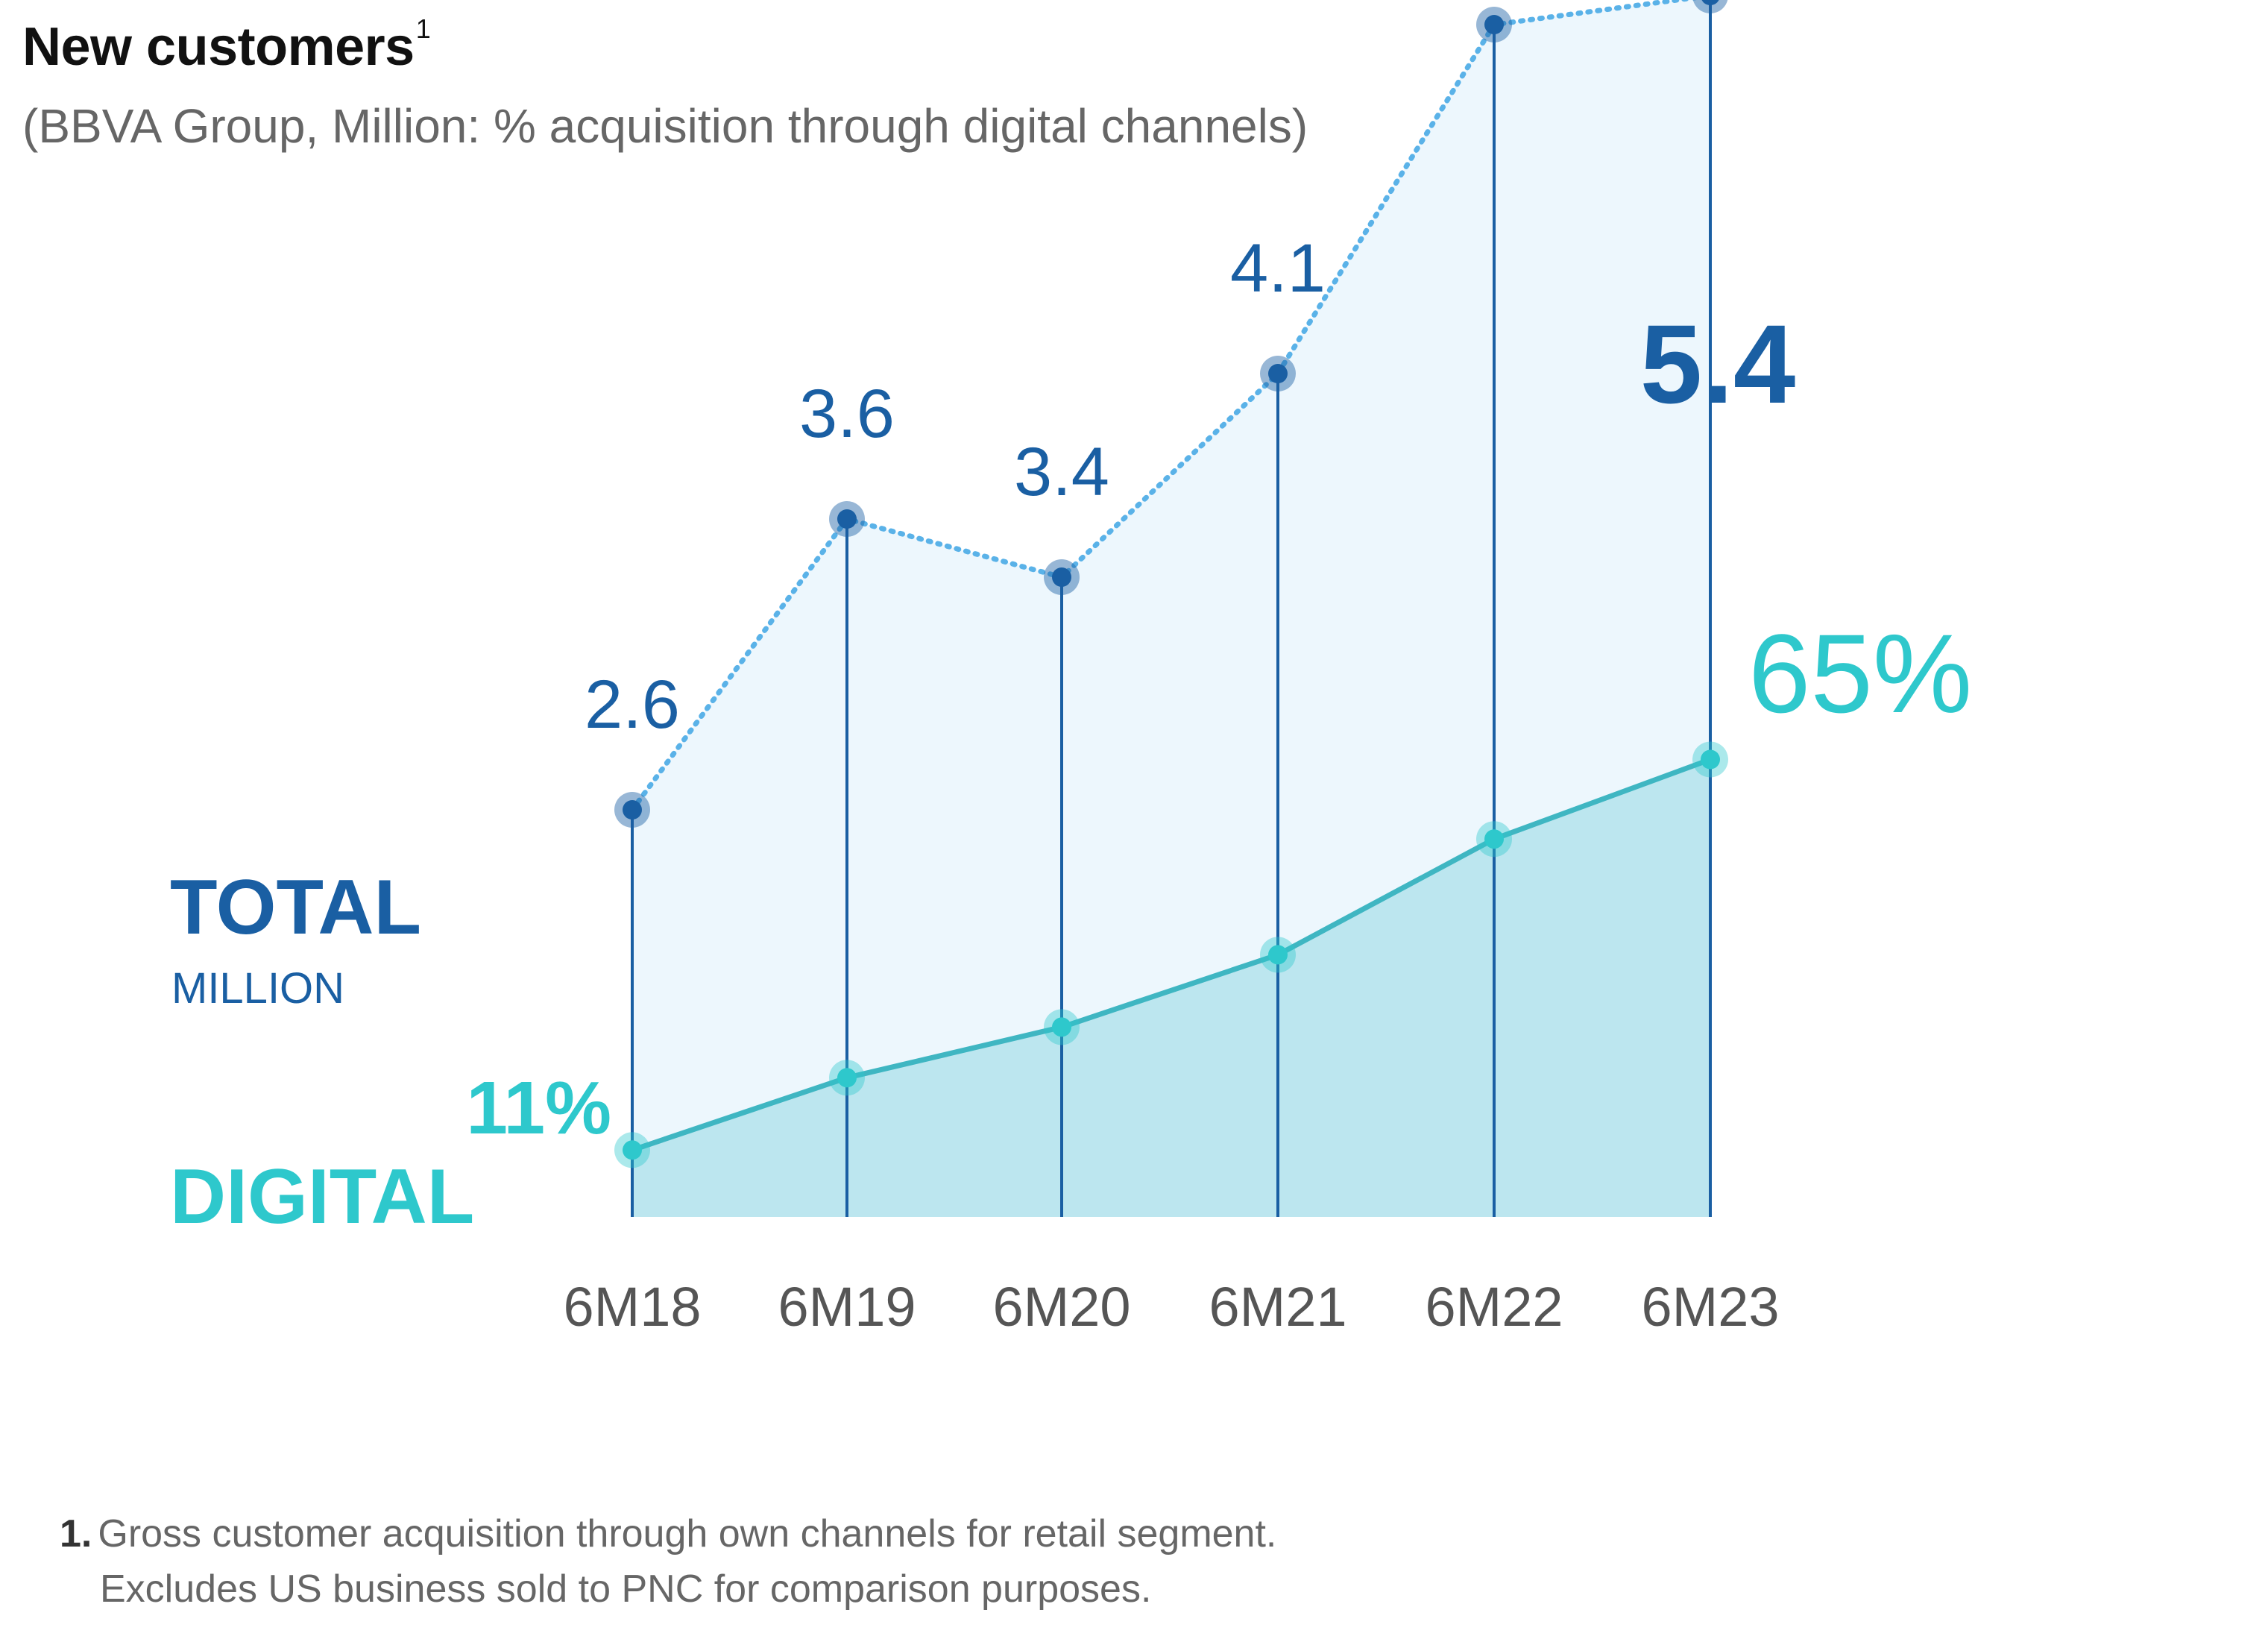  I want to click on total-point-halo, so click(1710, 6).